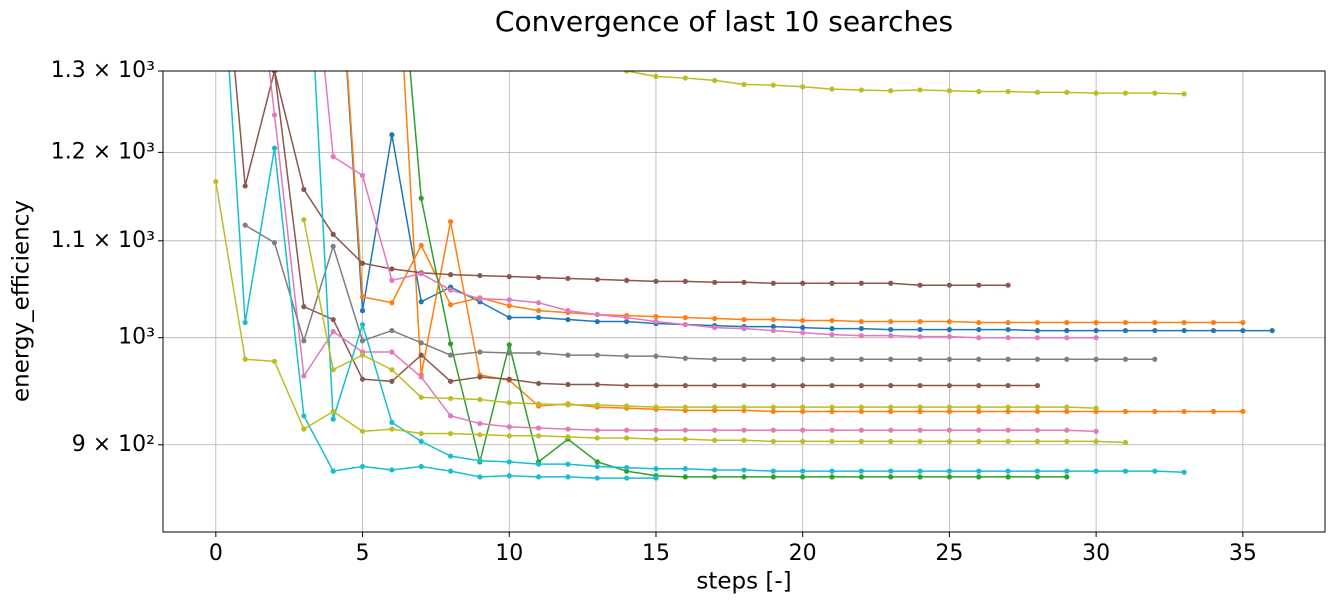 The height and width of the screenshot is (605, 1334). I want to click on chart-title: Convergence of last 10 searches, so click(724, 21).